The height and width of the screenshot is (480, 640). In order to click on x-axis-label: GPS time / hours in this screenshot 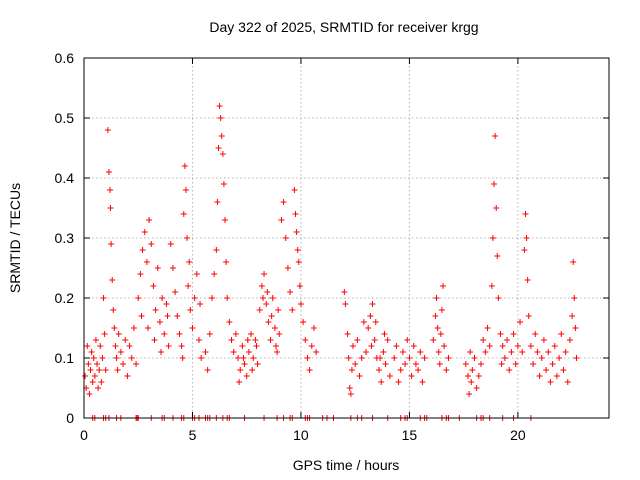, I will do `click(346, 465)`.